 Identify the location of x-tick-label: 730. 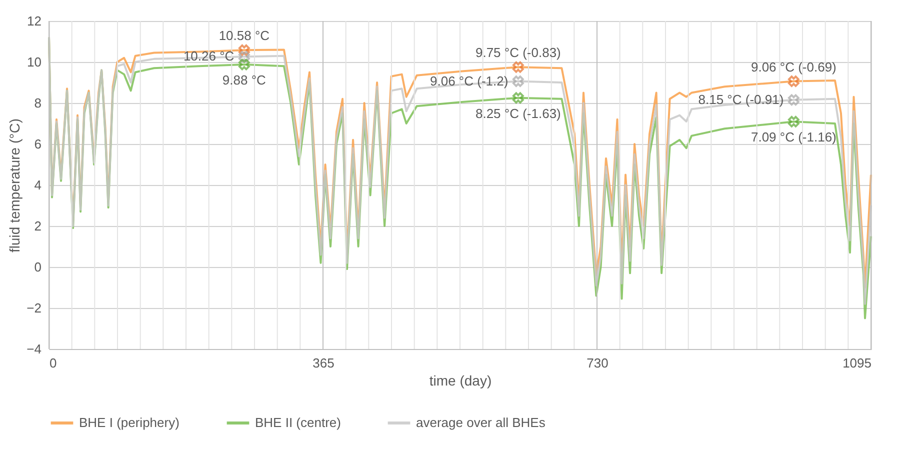
(597, 363).